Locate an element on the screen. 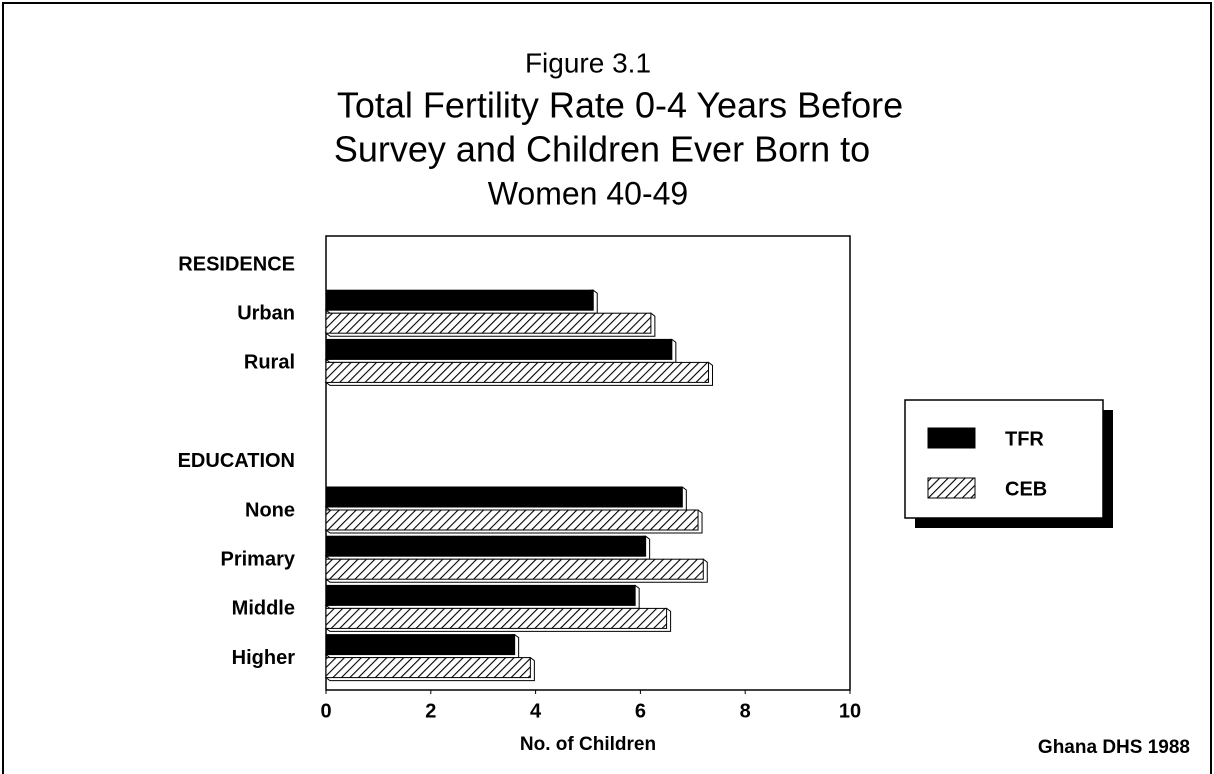 The width and height of the screenshot is (1214, 774). figure-label: Figure 3.1 is located at coordinates (588, 62).